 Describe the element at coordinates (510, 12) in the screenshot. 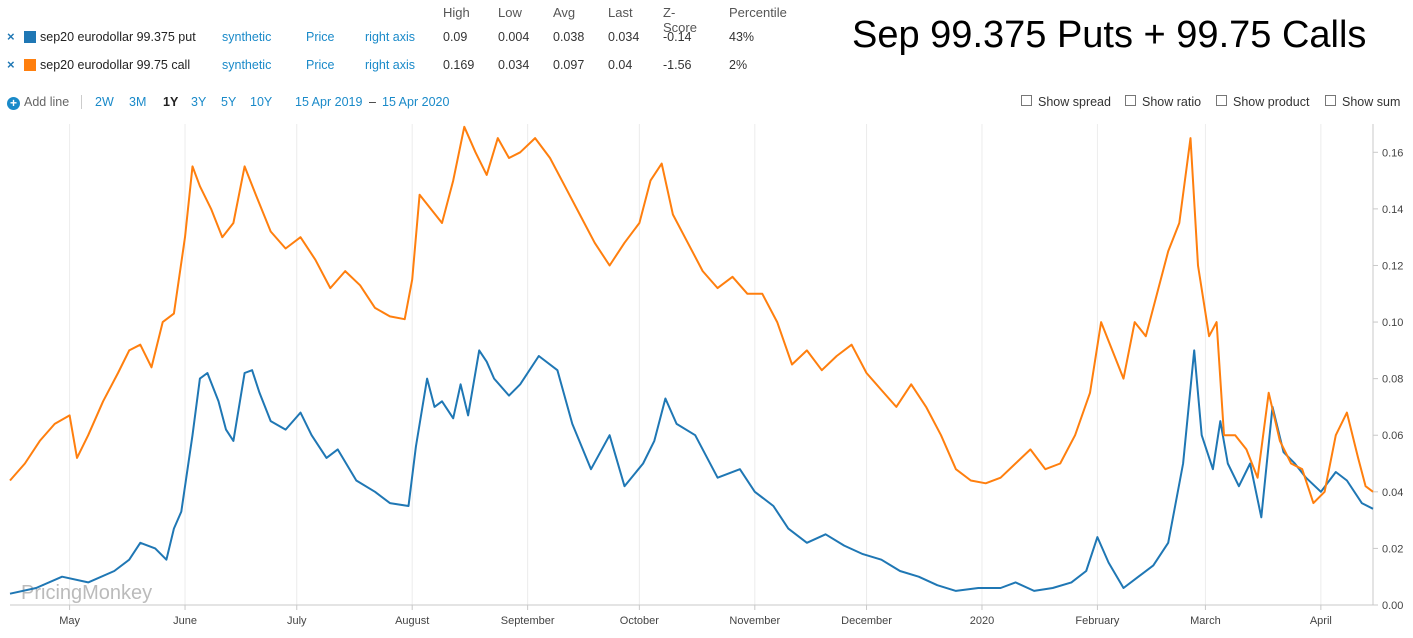

I see `col-header-low: Low` at that location.